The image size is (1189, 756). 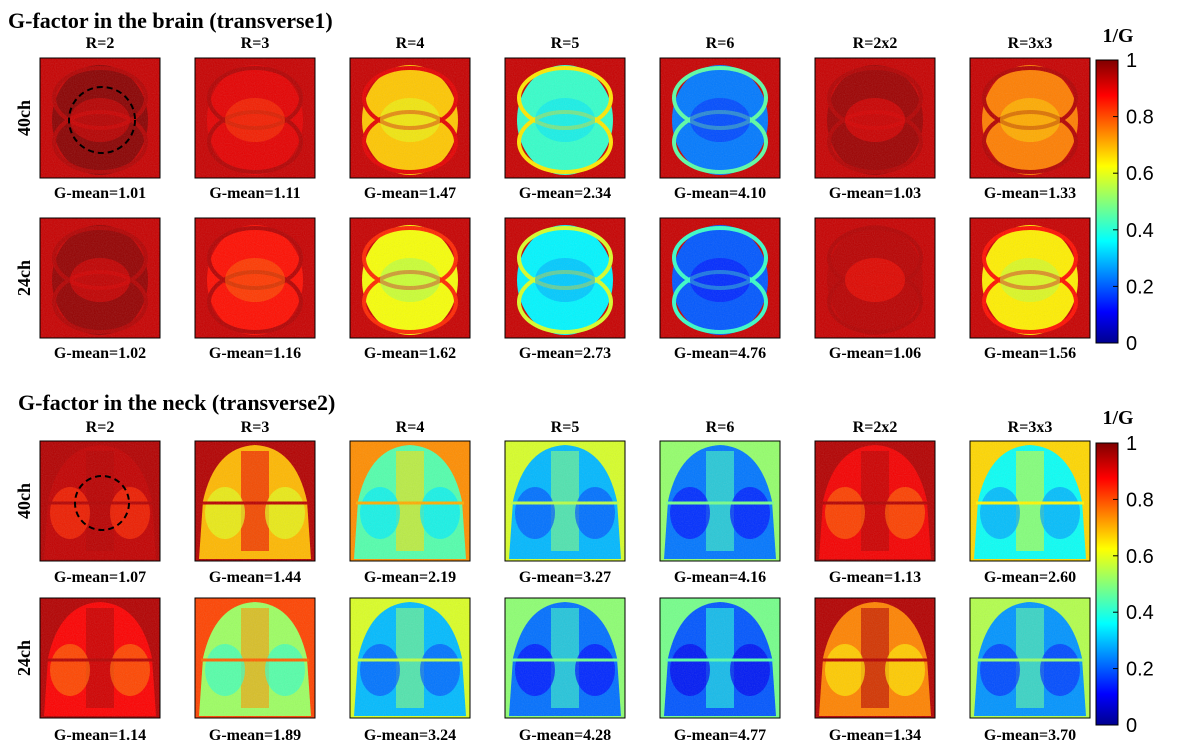 What do you see at coordinates (565, 577) in the screenshot?
I see `g-mean-label: G-mean=3.27` at bounding box center [565, 577].